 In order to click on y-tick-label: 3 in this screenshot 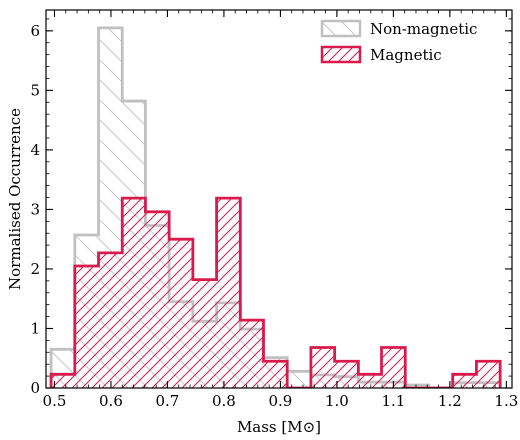, I will do `click(35, 209)`.